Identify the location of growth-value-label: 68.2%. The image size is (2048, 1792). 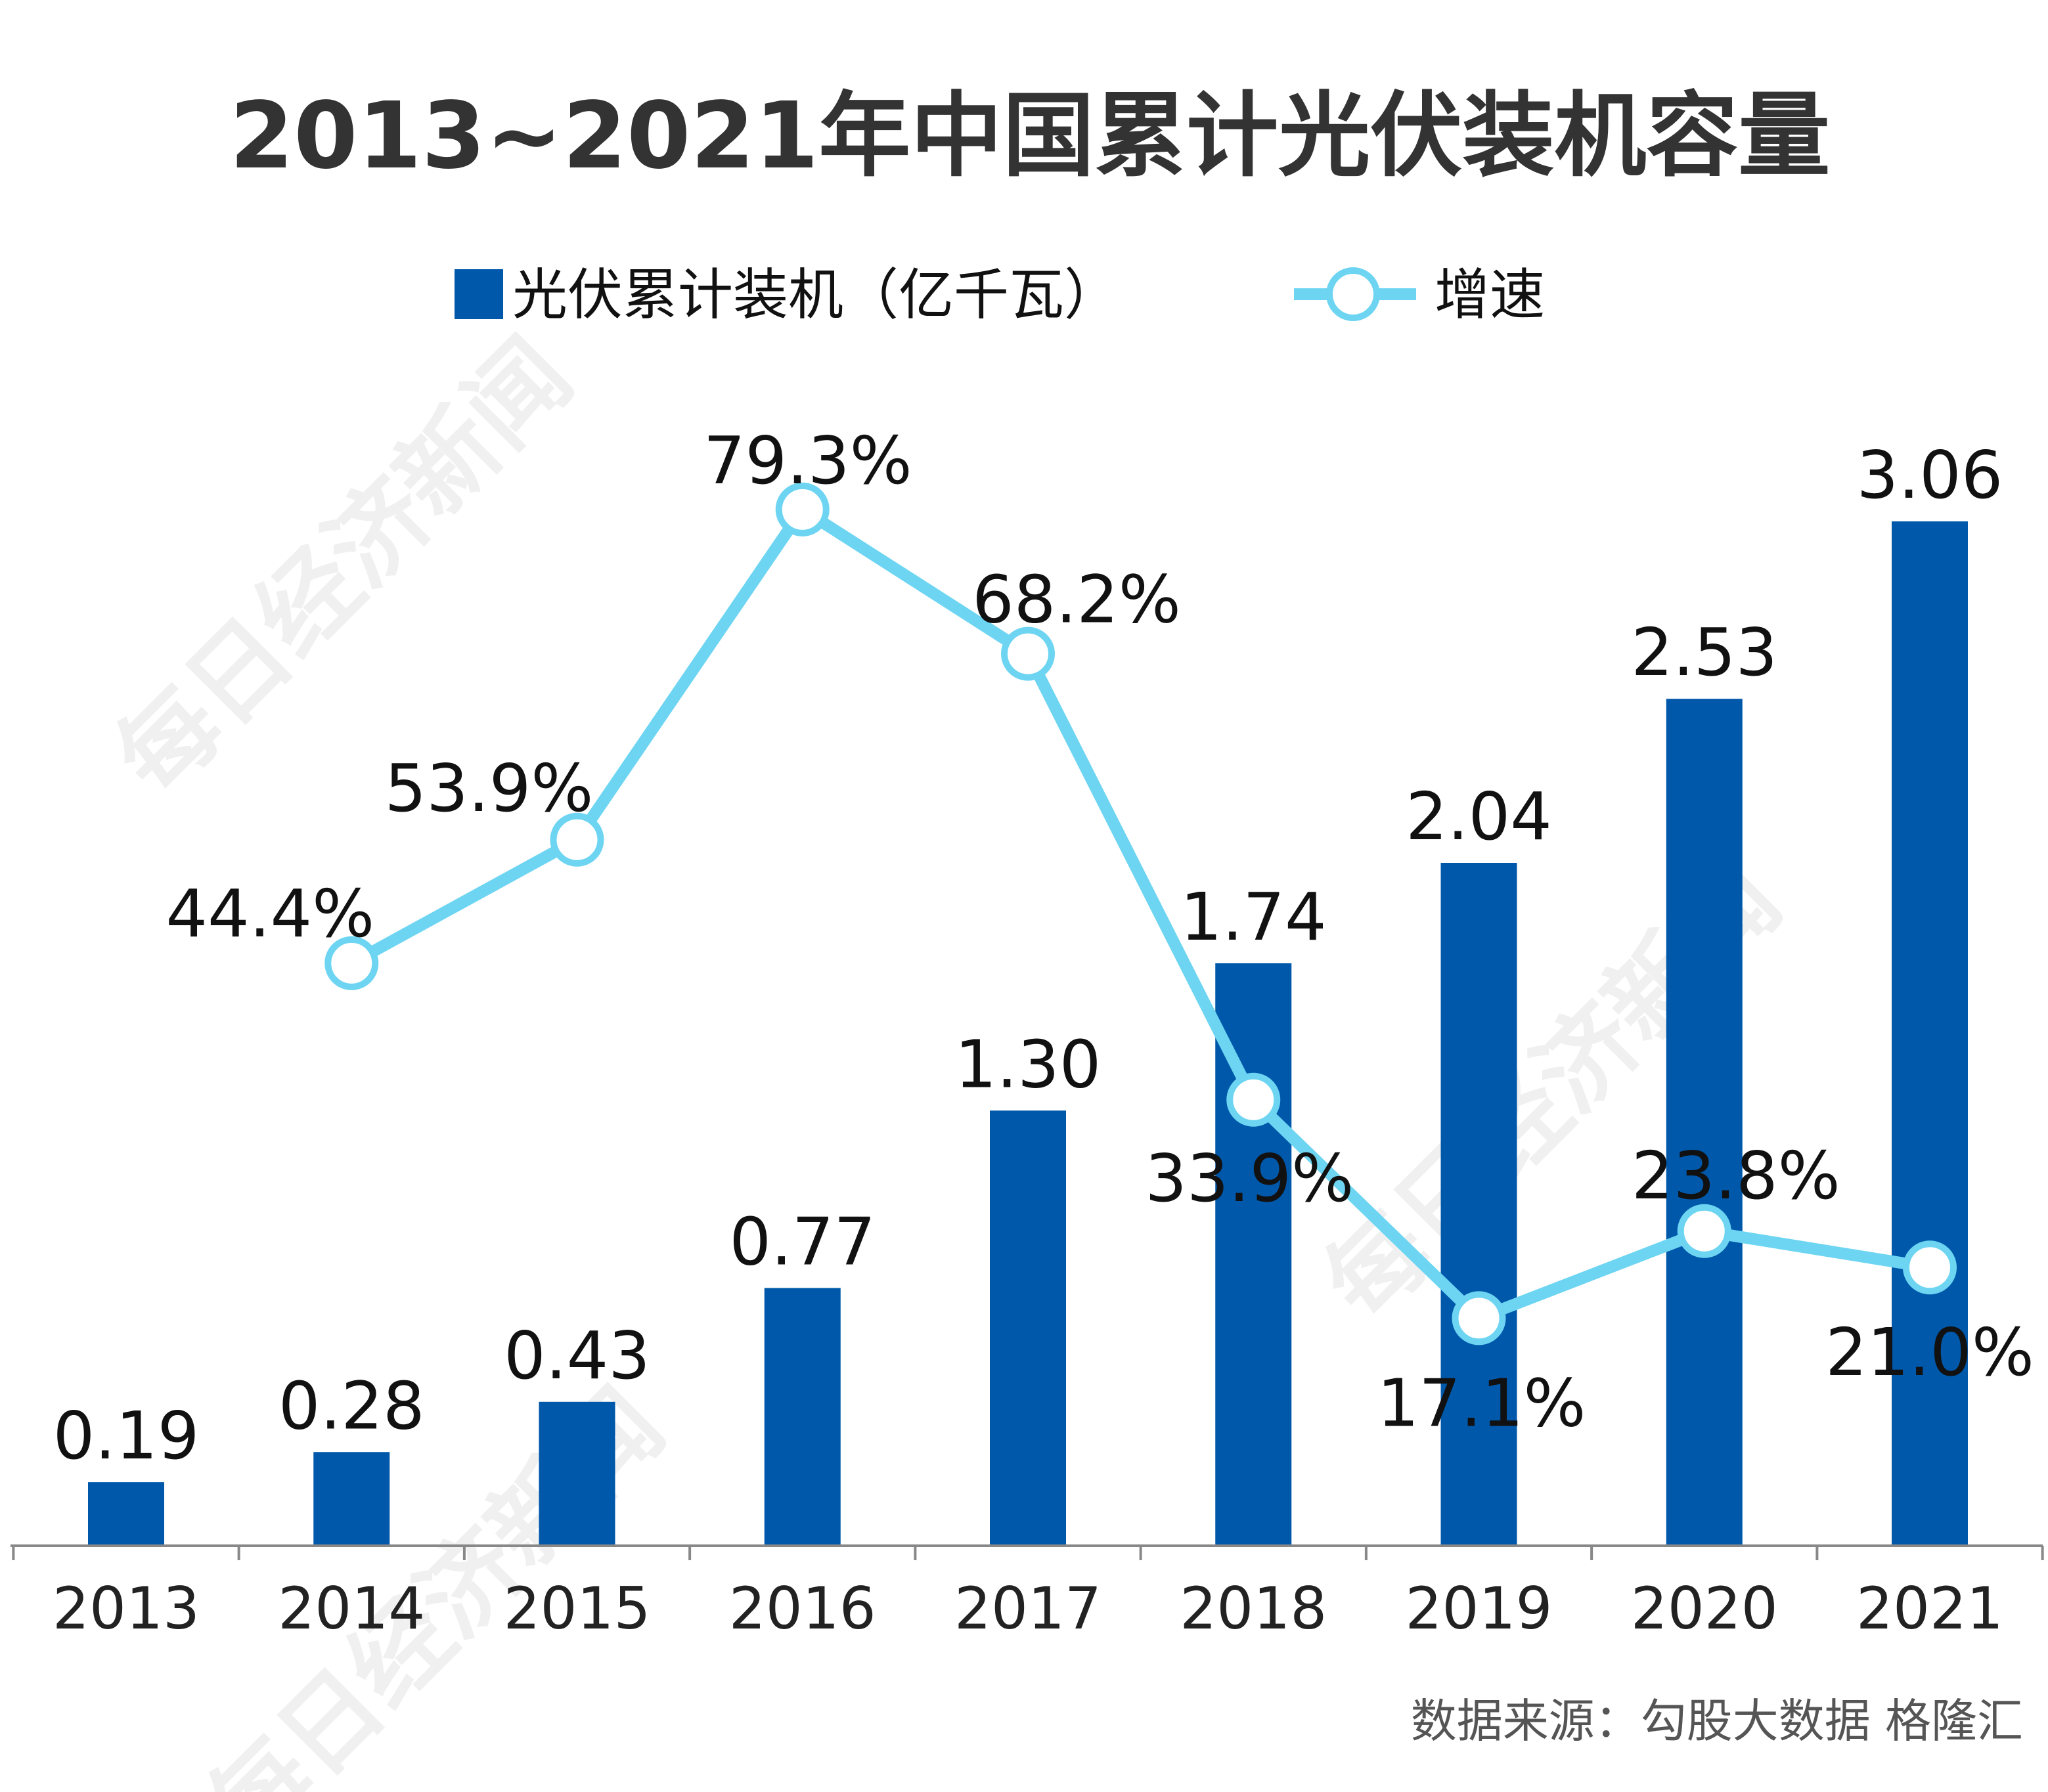
(1076, 599).